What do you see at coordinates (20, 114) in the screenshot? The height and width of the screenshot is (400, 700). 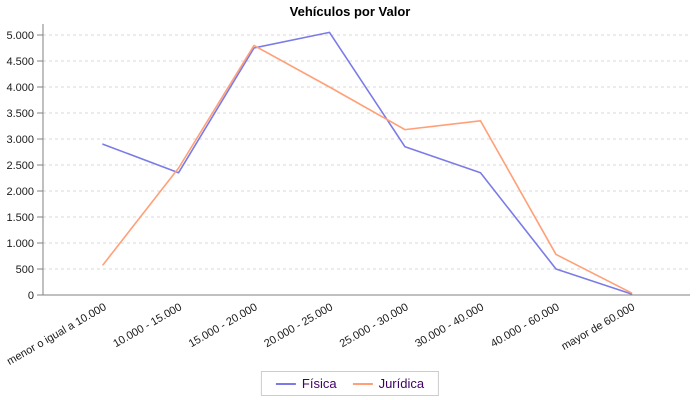 I see `y-tick-label: 3.500` at bounding box center [20, 114].